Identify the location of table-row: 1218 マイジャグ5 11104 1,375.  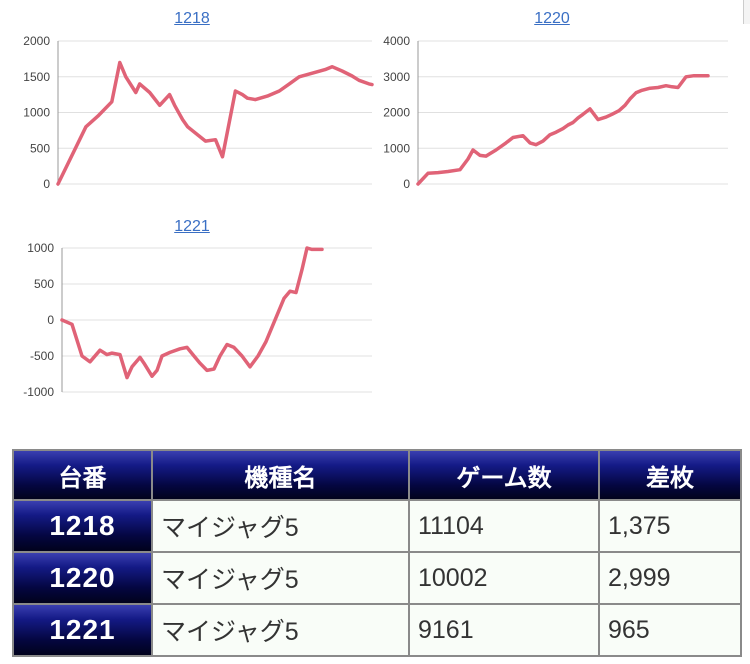
(377, 526).